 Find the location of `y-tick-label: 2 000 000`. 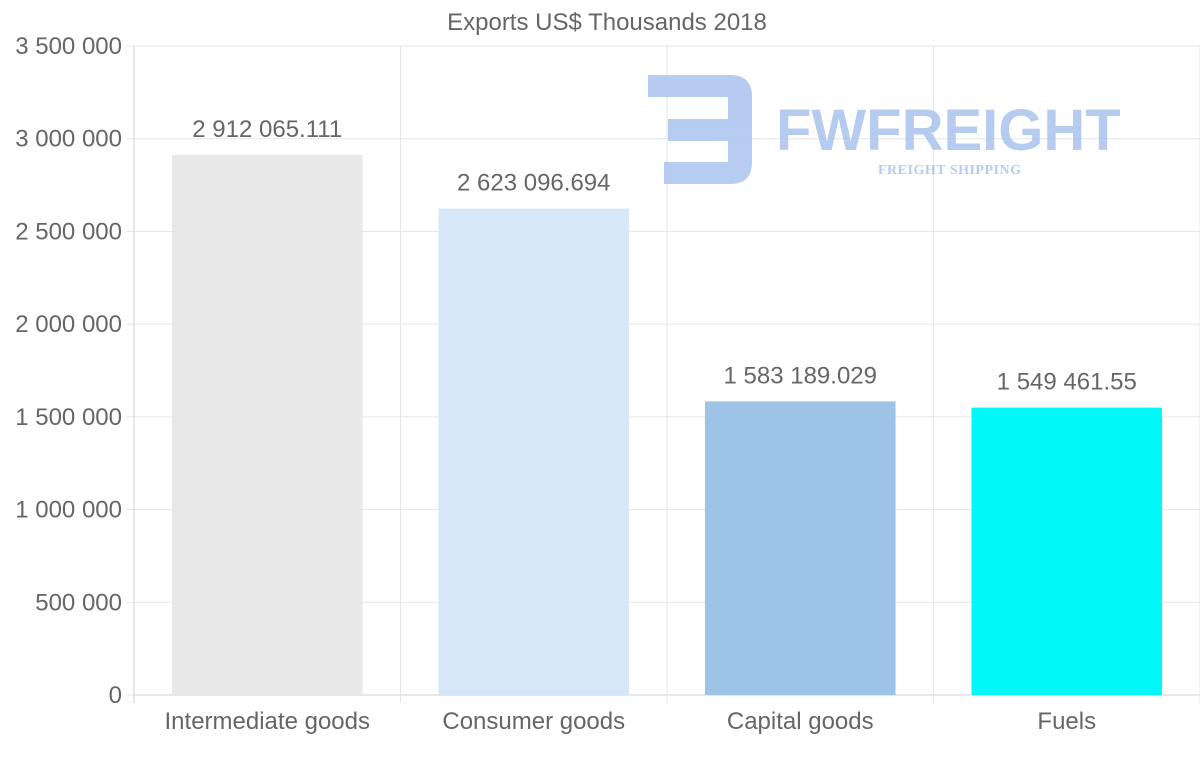

y-tick-label: 2 000 000 is located at coordinates (68, 324).